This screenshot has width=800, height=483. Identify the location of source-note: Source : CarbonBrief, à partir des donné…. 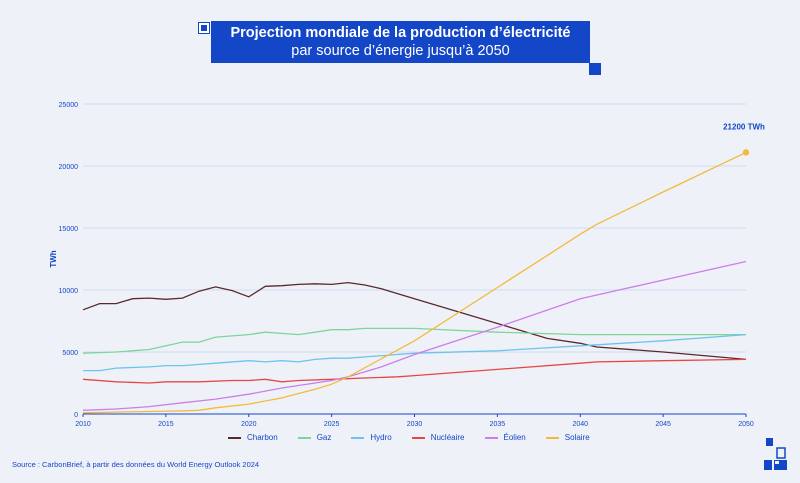
(136, 464).